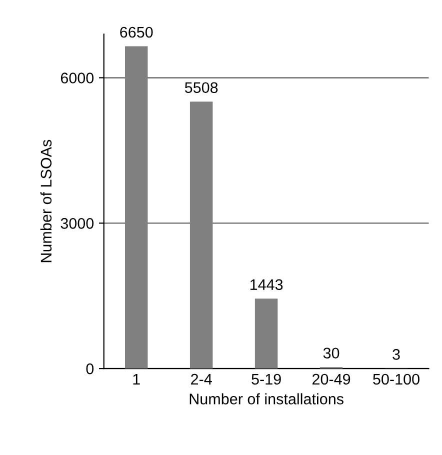  What do you see at coordinates (267, 398) in the screenshot?
I see `x-axis-title: Number of installations` at bounding box center [267, 398].